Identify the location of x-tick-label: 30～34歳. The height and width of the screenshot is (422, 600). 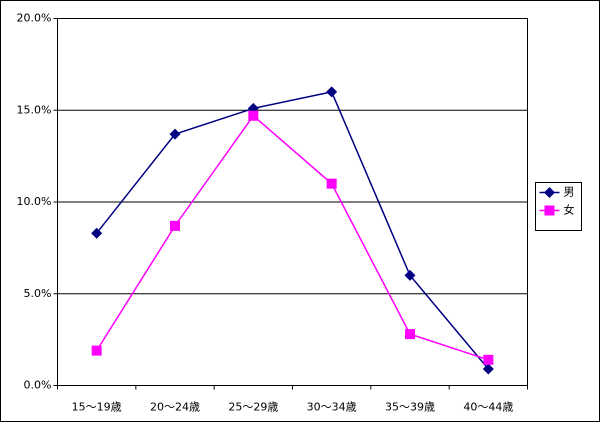
(332, 407).